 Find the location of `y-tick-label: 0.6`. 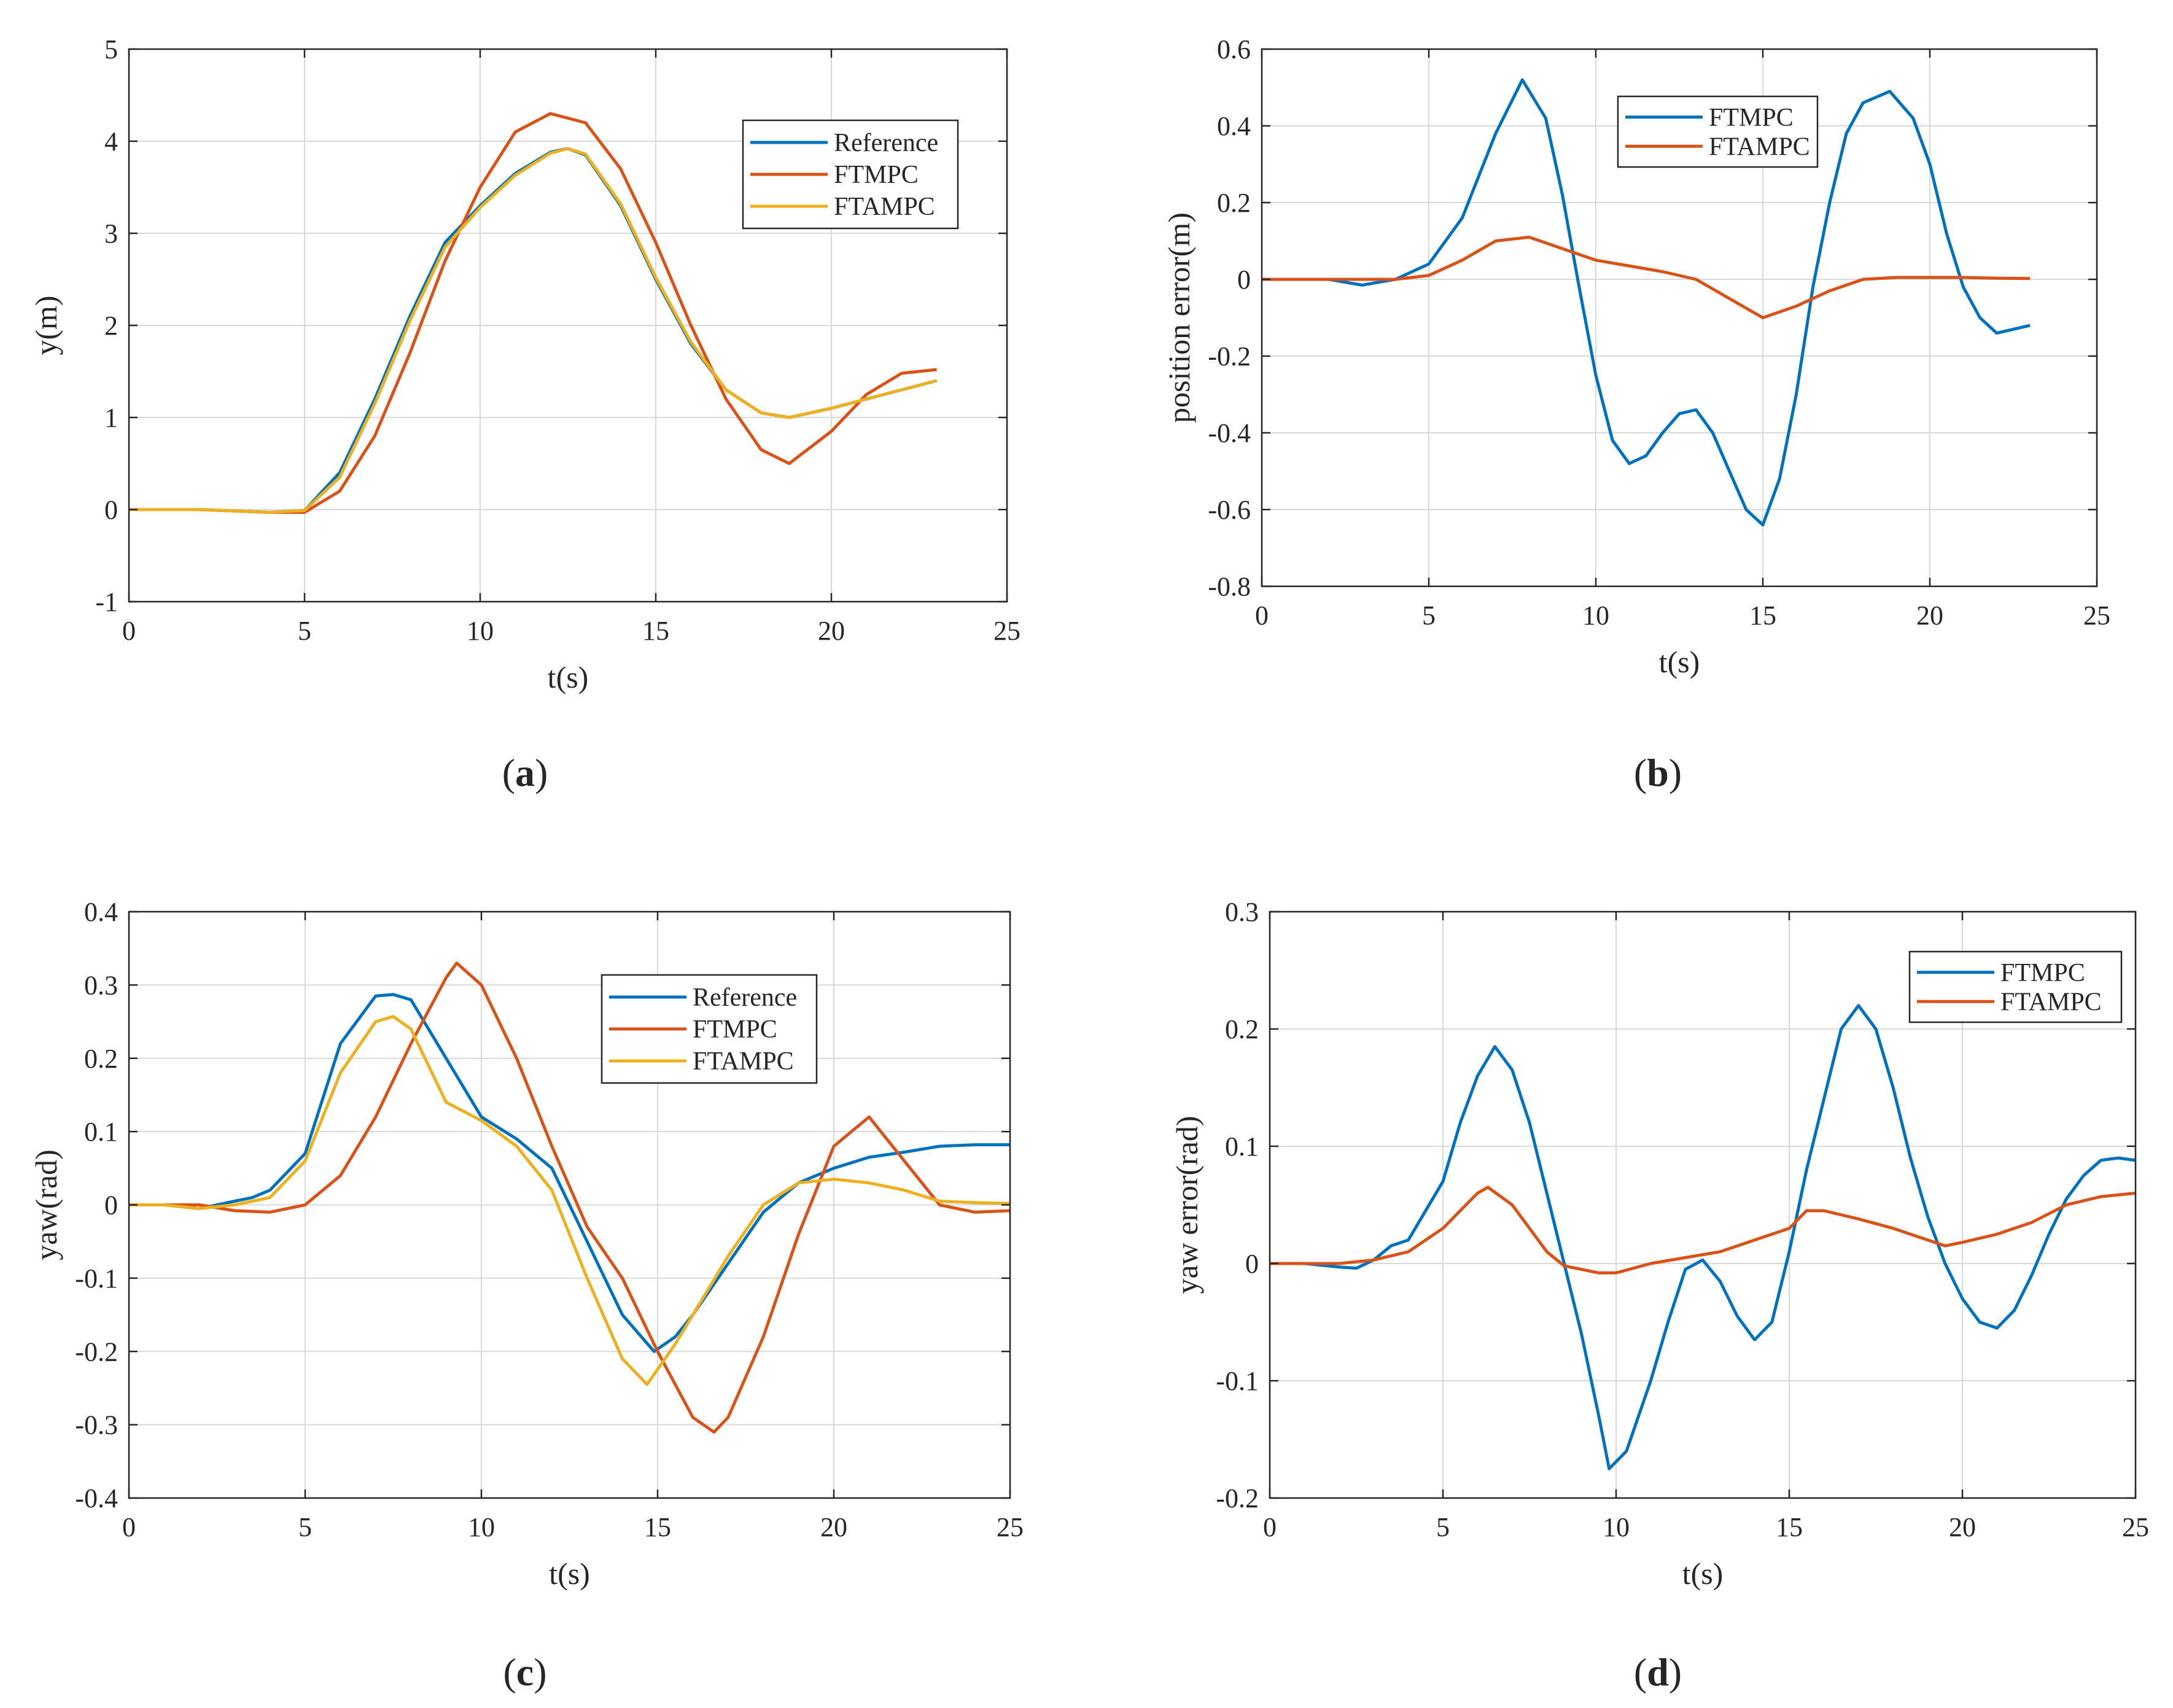

y-tick-label: 0.6 is located at coordinates (1234, 49).